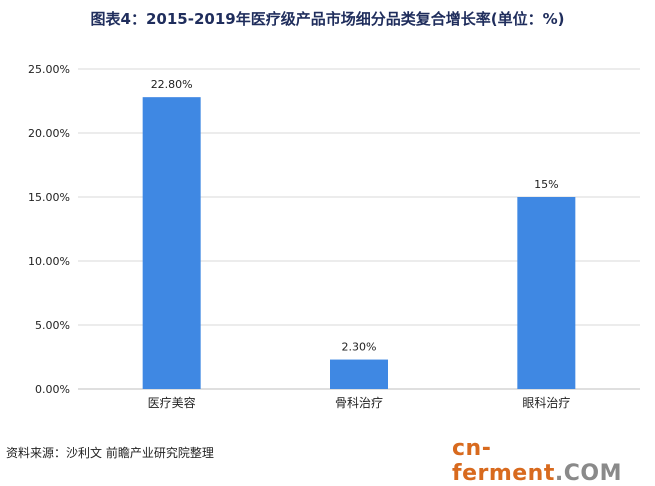 Image resolution: width=655 pixels, height=486 pixels. I want to click on data-label: 22.80%, so click(172, 84).